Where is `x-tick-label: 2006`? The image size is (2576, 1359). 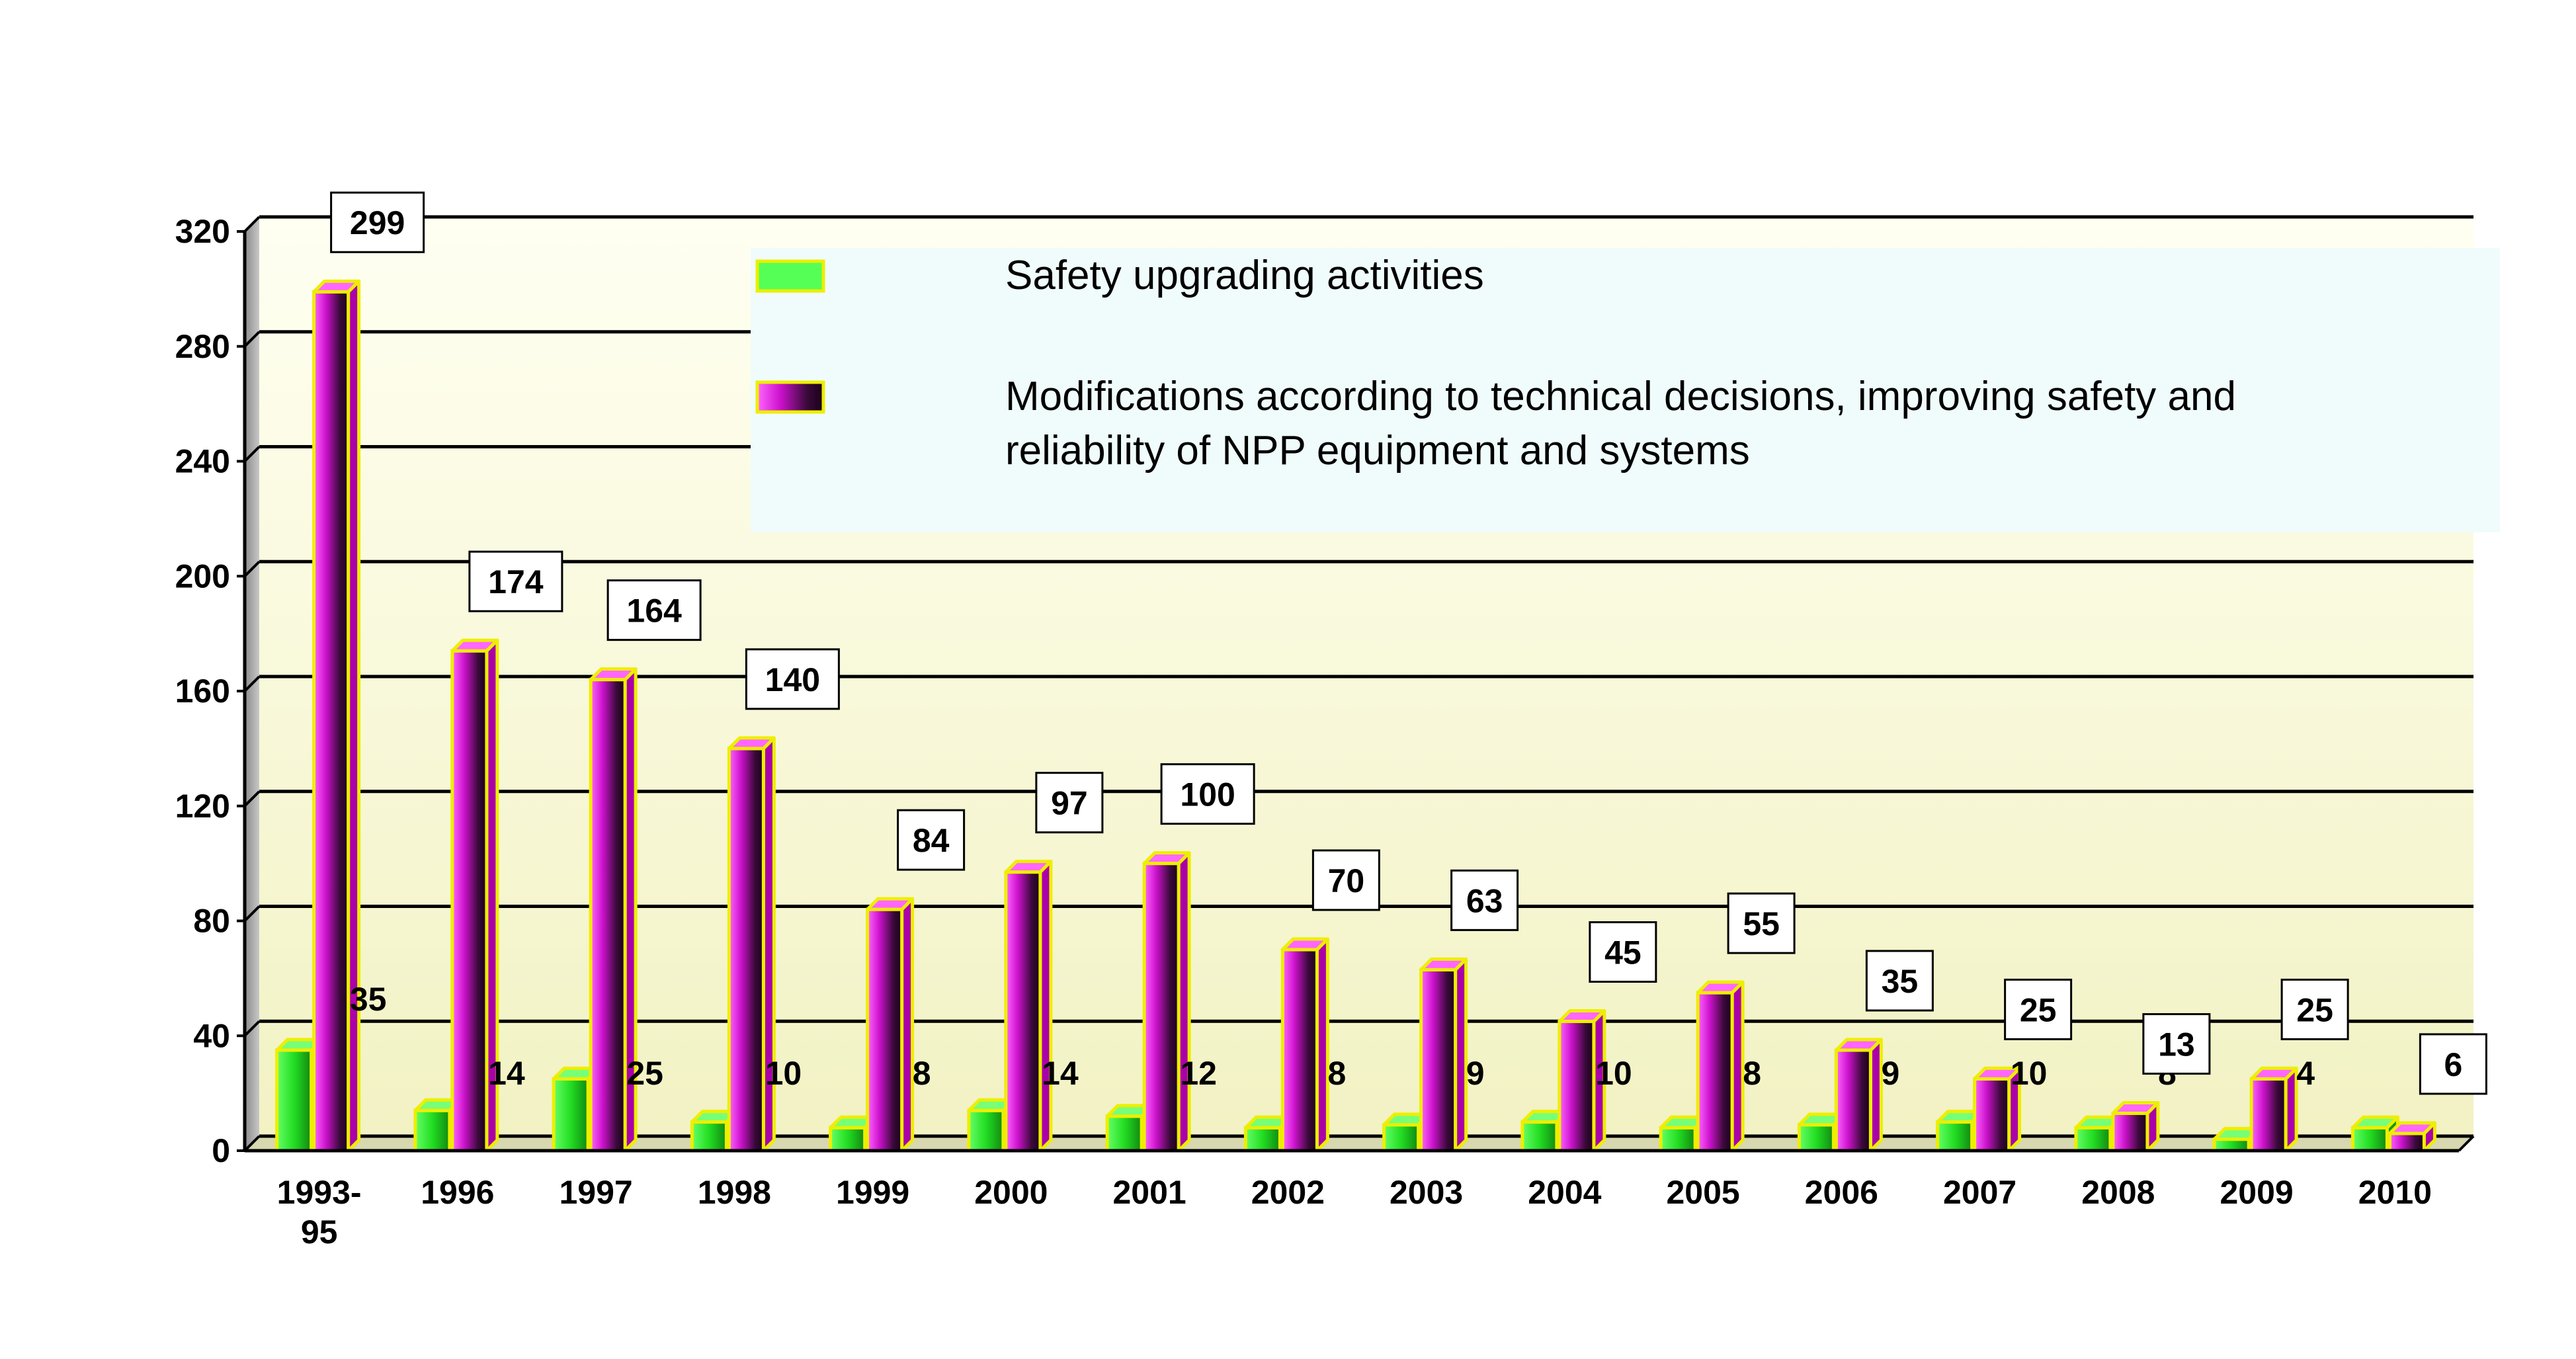
x-tick-label: 2006 is located at coordinates (1841, 1192).